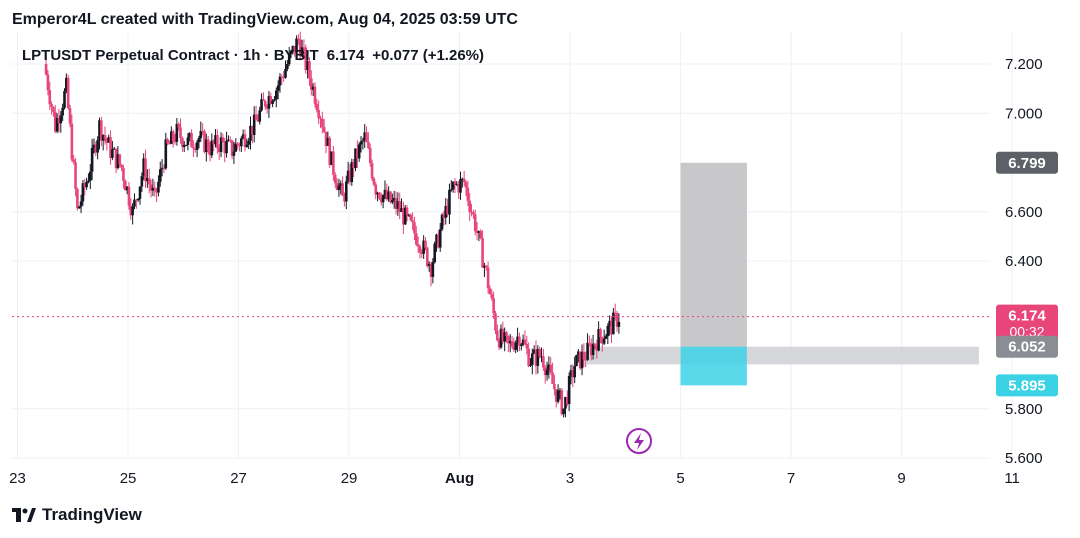 The height and width of the screenshot is (538, 1080). I want to click on long-position-tool, so click(713, 274).